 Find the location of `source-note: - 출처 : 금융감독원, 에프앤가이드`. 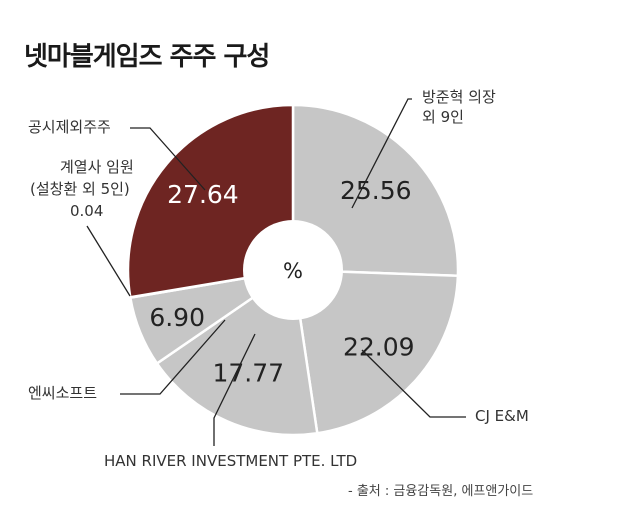

source-note: - 출처 : 금융감독원, 에프앤가이드 is located at coordinates (441, 491).